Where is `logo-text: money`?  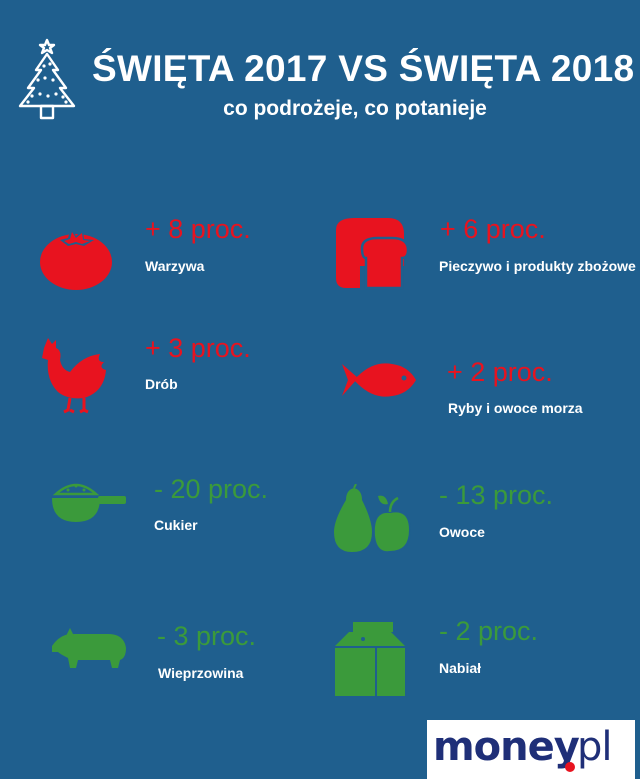 logo-text: money is located at coordinates (506, 747).